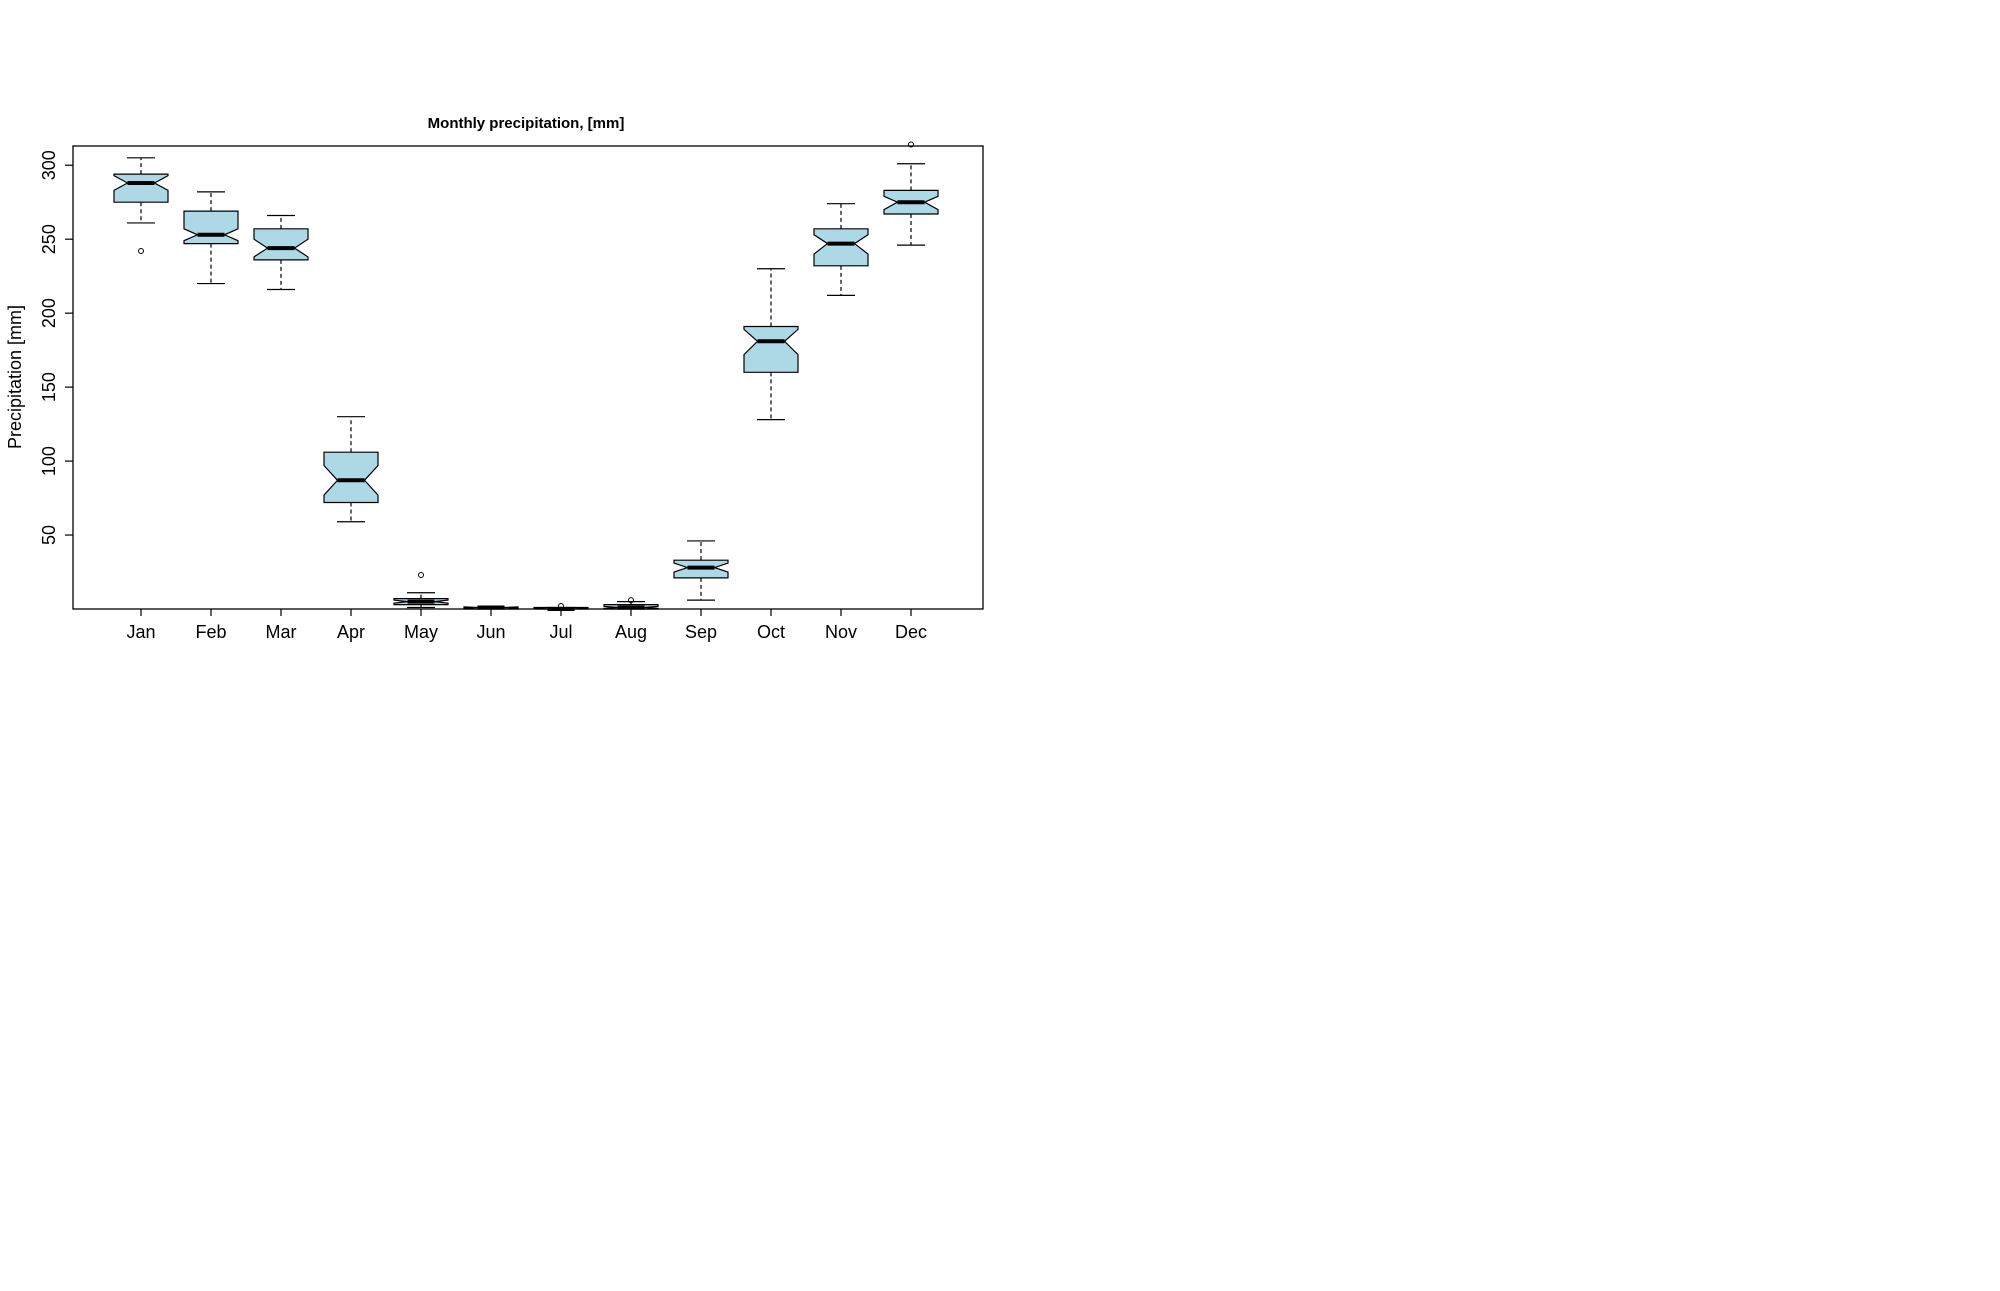  I want to click on box-jan, so click(141, 206).